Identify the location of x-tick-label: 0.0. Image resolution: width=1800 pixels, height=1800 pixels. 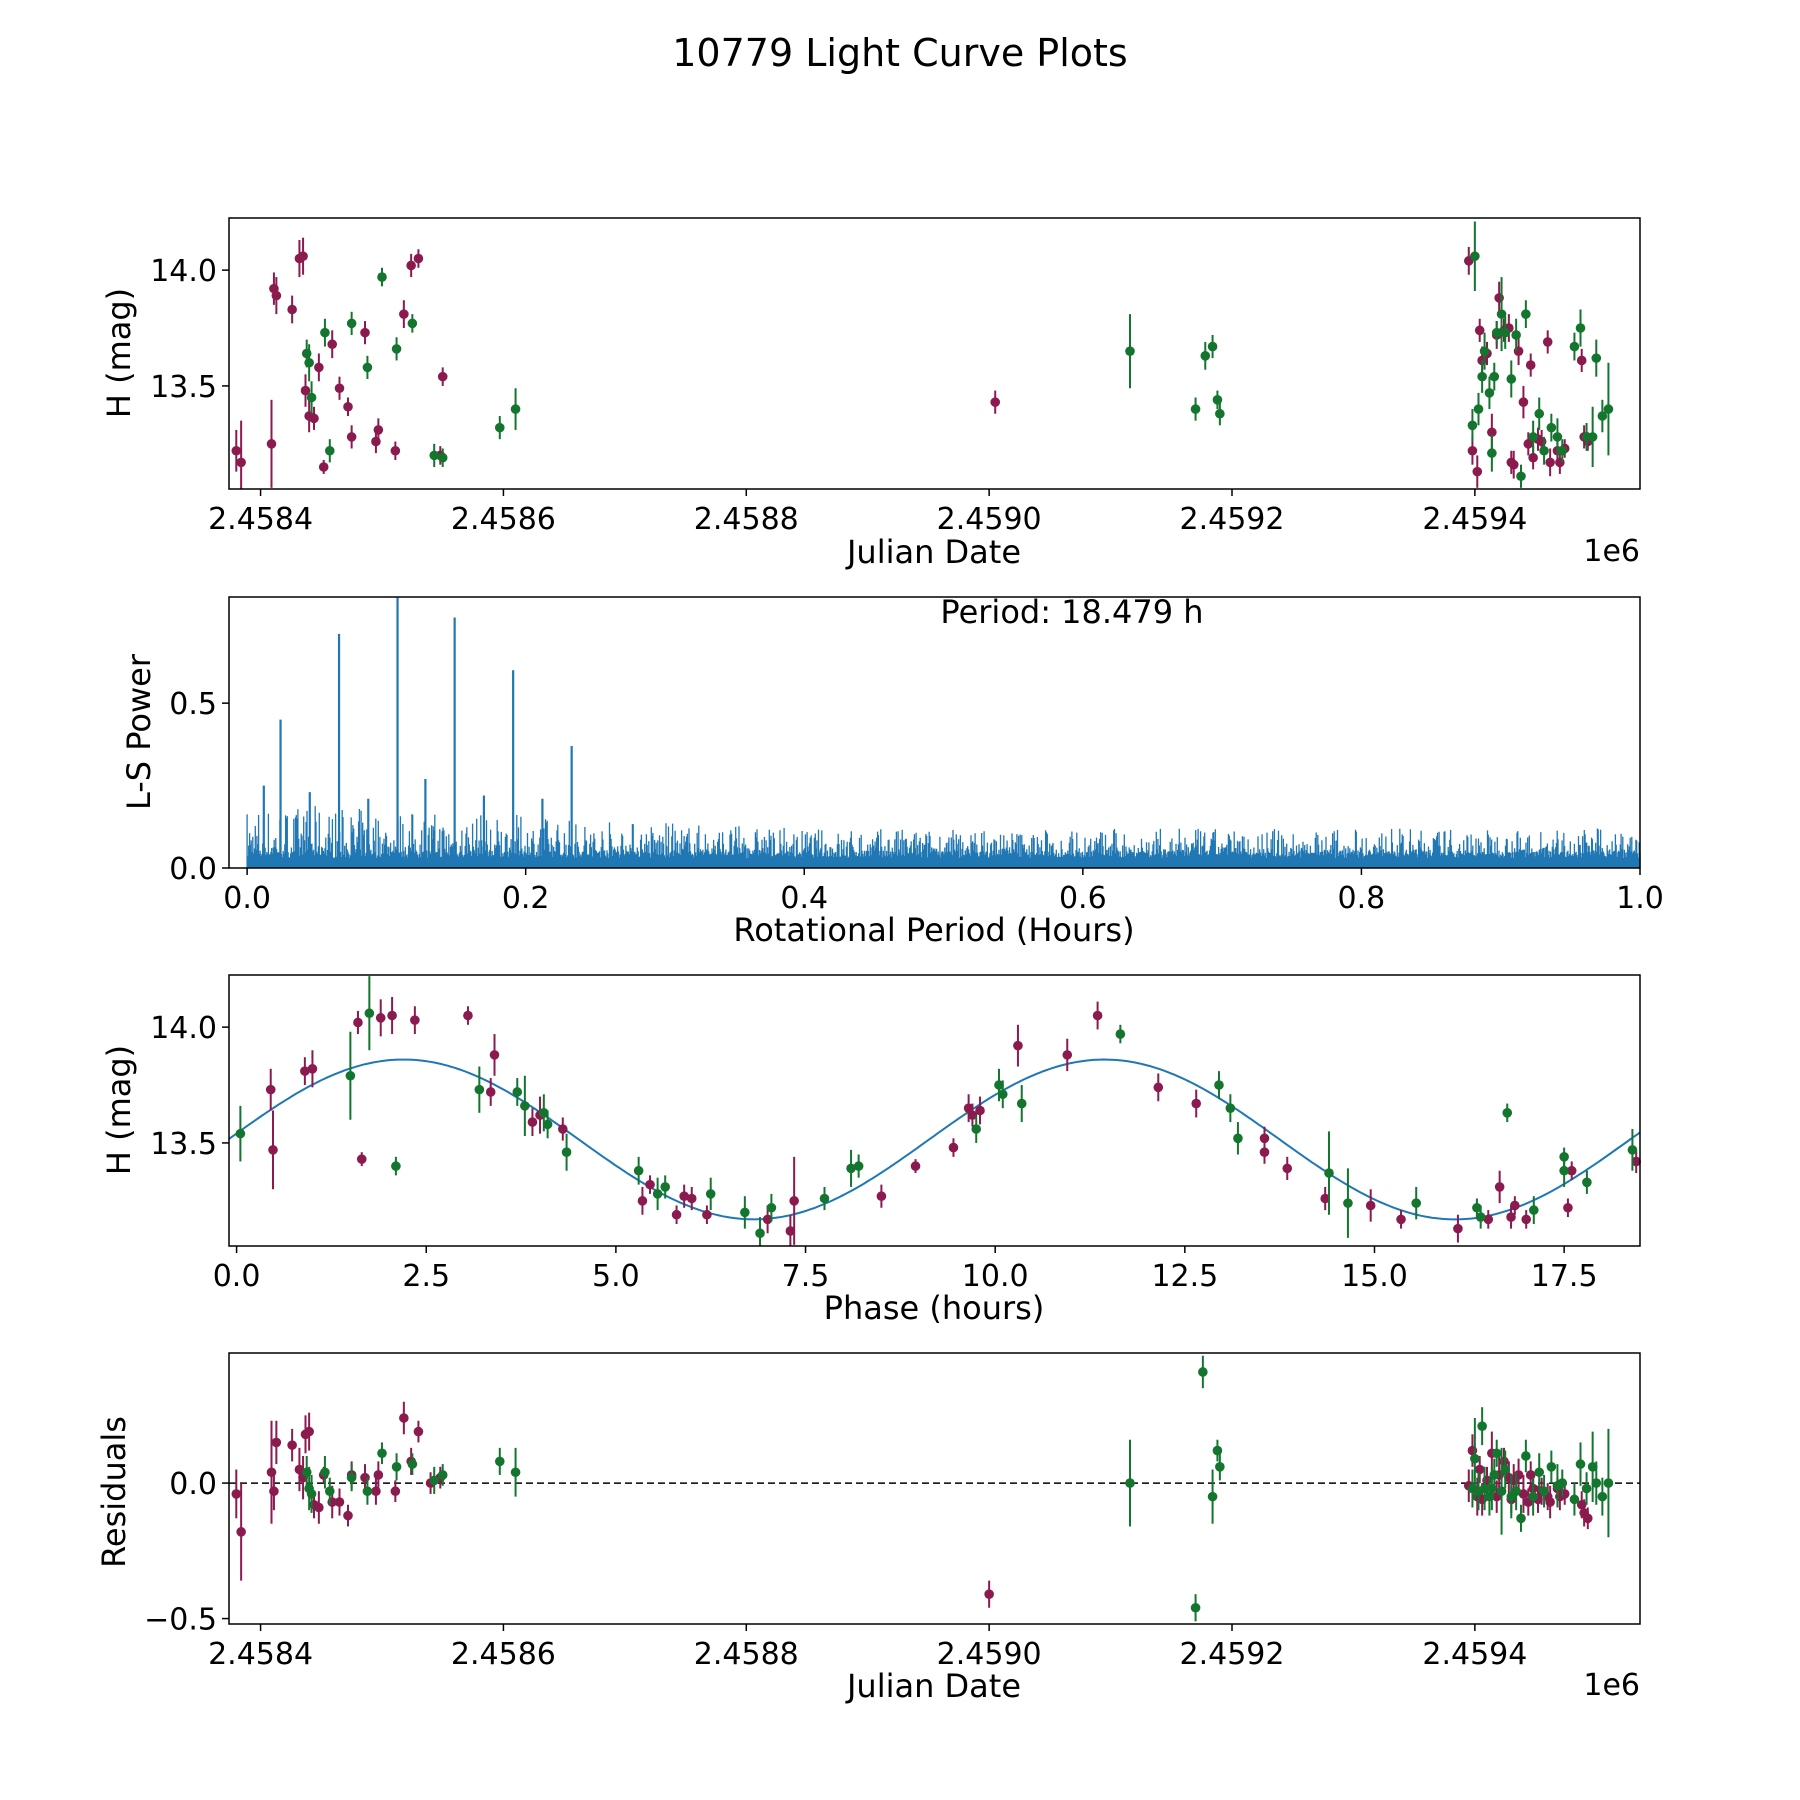
(247, 898).